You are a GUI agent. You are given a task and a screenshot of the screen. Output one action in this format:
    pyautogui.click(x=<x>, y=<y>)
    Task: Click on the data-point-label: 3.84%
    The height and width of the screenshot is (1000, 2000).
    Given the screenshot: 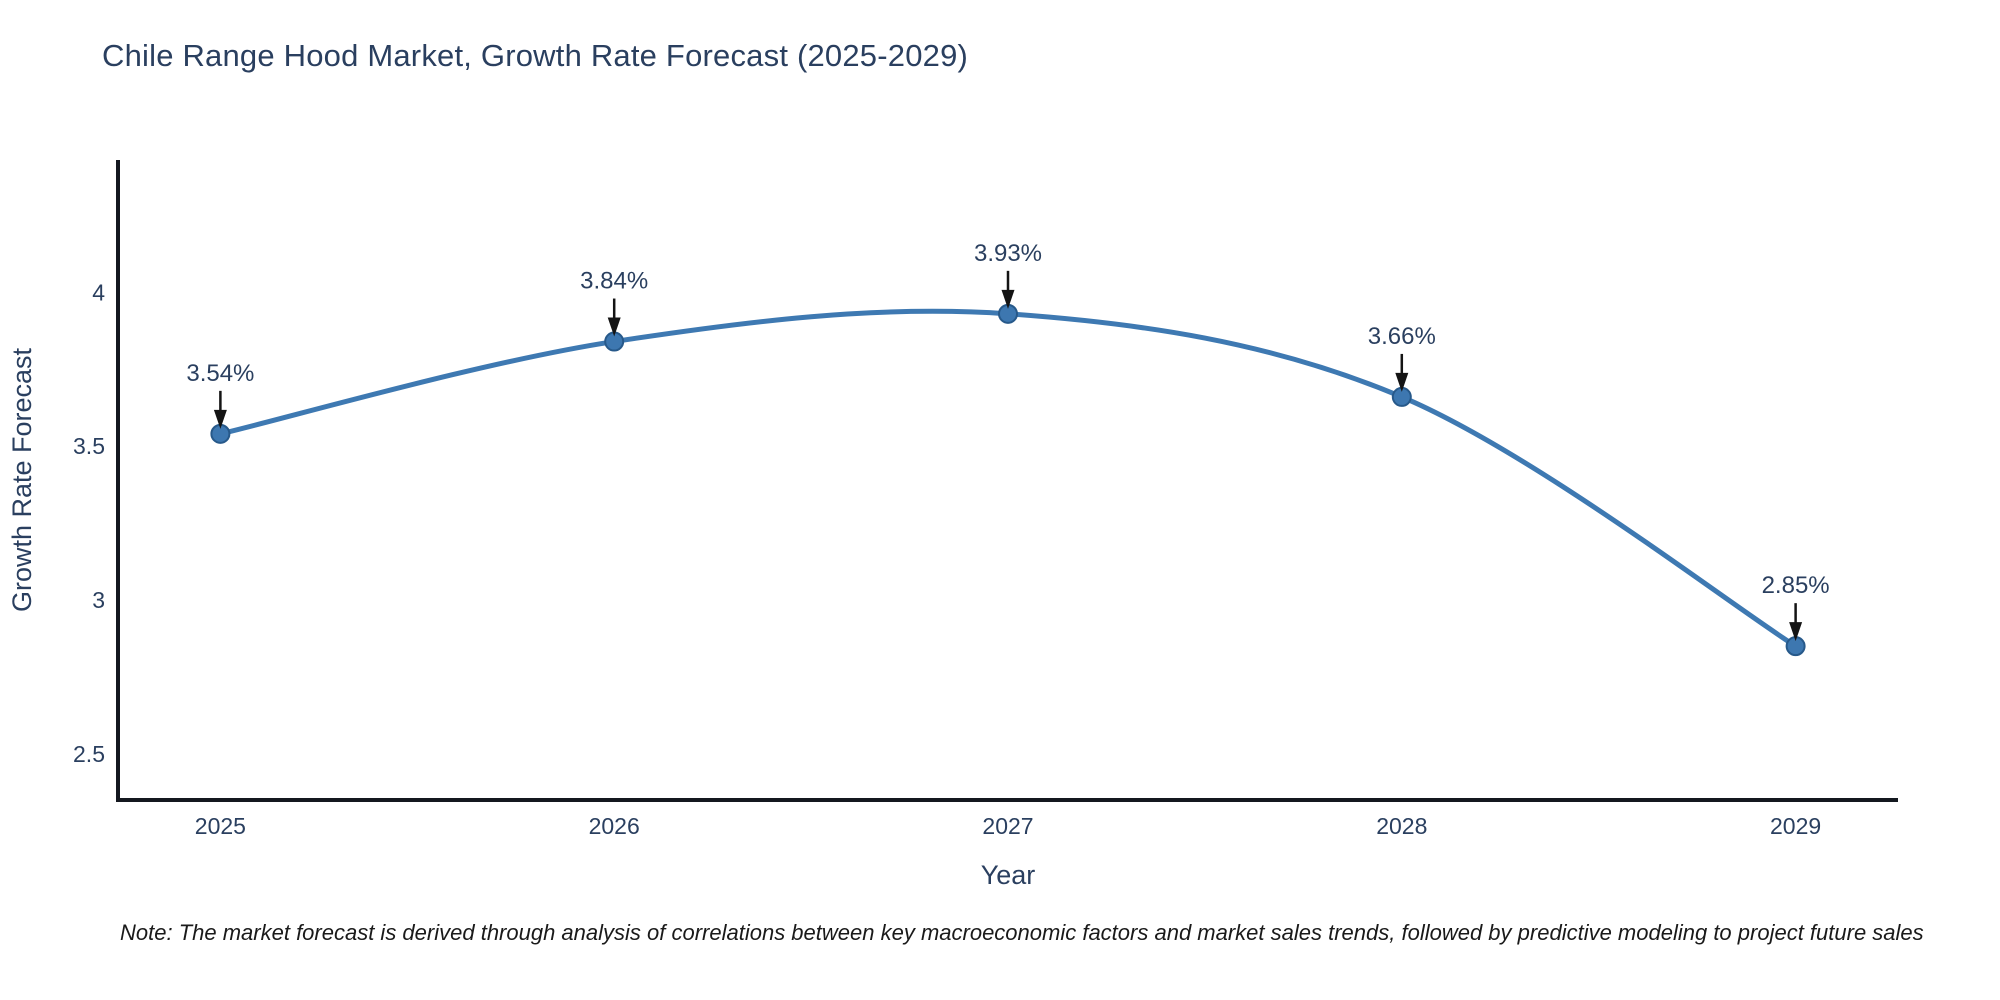 What is the action you would take?
    pyautogui.click(x=614, y=281)
    